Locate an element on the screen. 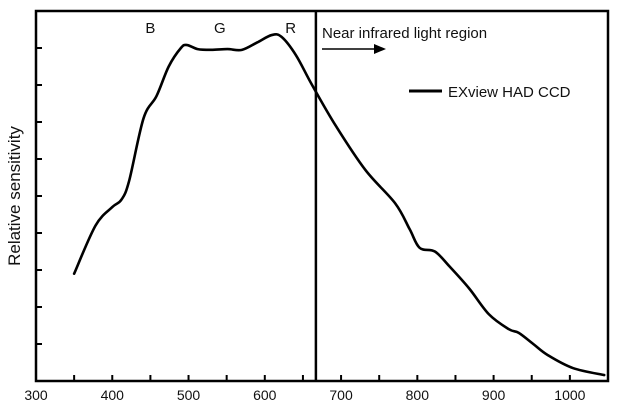 The width and height of the screenshot is (620, 405). band-label-g: G is located at coordinates (220, 28).